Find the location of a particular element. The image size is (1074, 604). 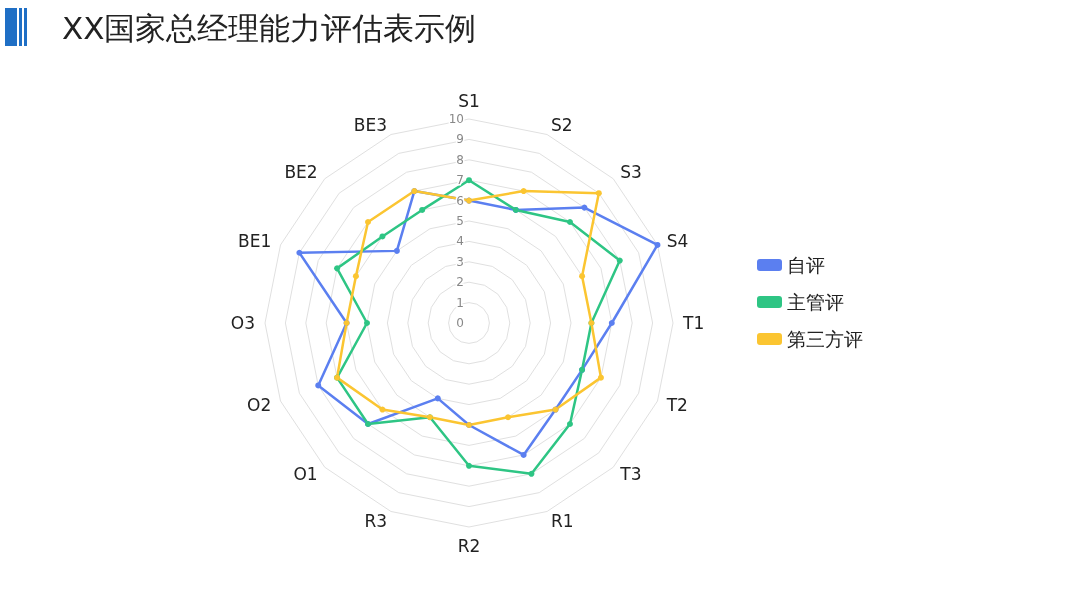

y-tick-label: 4 is located at coordinates (460, 241).